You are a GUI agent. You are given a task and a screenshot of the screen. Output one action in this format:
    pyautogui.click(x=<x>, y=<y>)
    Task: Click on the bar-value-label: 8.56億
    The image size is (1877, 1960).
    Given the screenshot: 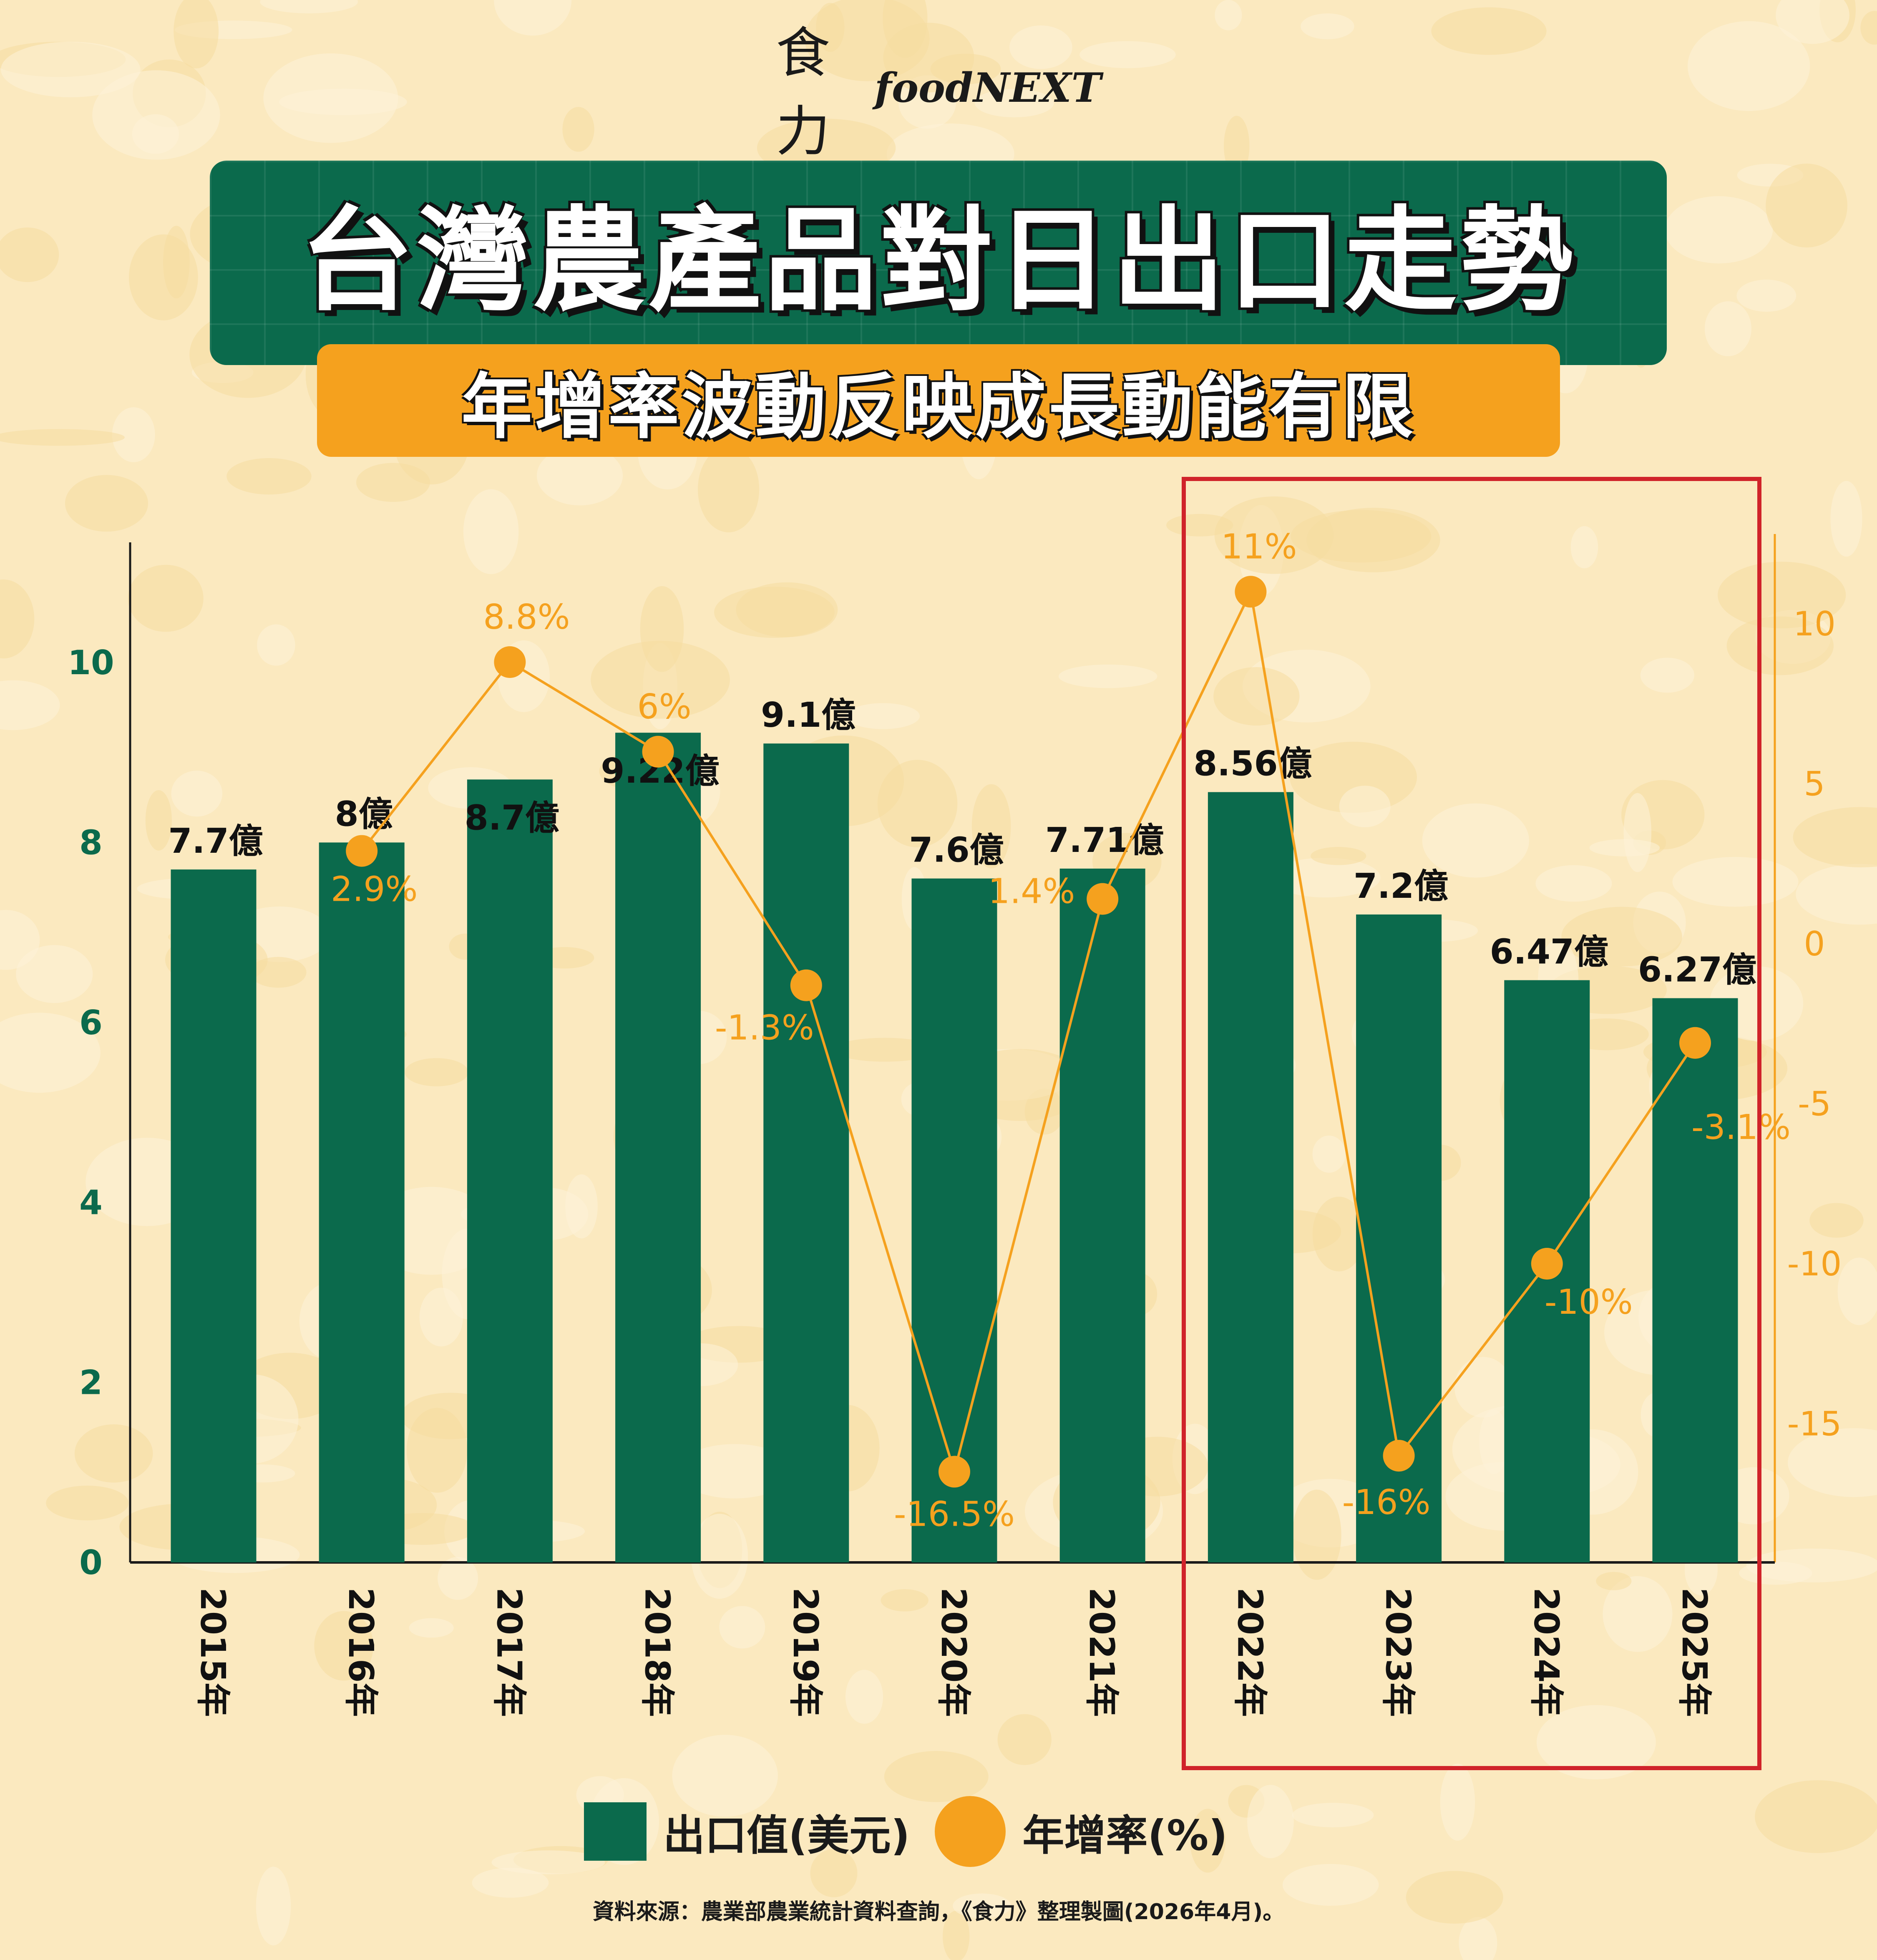 What is the action you would take?
    pyautogui.click(x=1252, y=764)
    